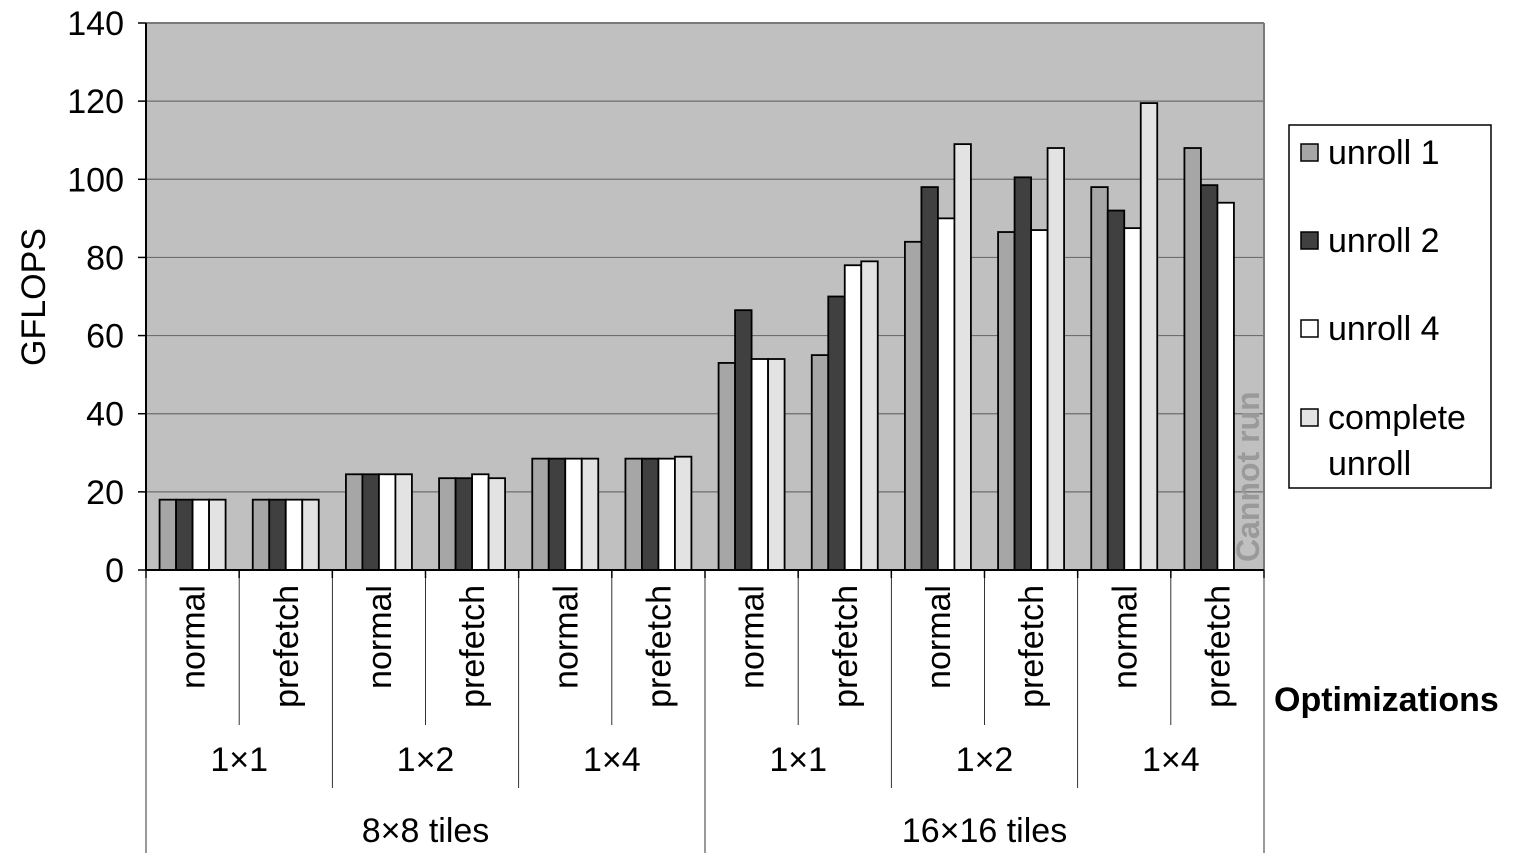  What do you see at coordinates (1384, 153) in the screenshot?
I see `legend-label-unroll-1: unroll 1` at bounding box center [1384, 153].